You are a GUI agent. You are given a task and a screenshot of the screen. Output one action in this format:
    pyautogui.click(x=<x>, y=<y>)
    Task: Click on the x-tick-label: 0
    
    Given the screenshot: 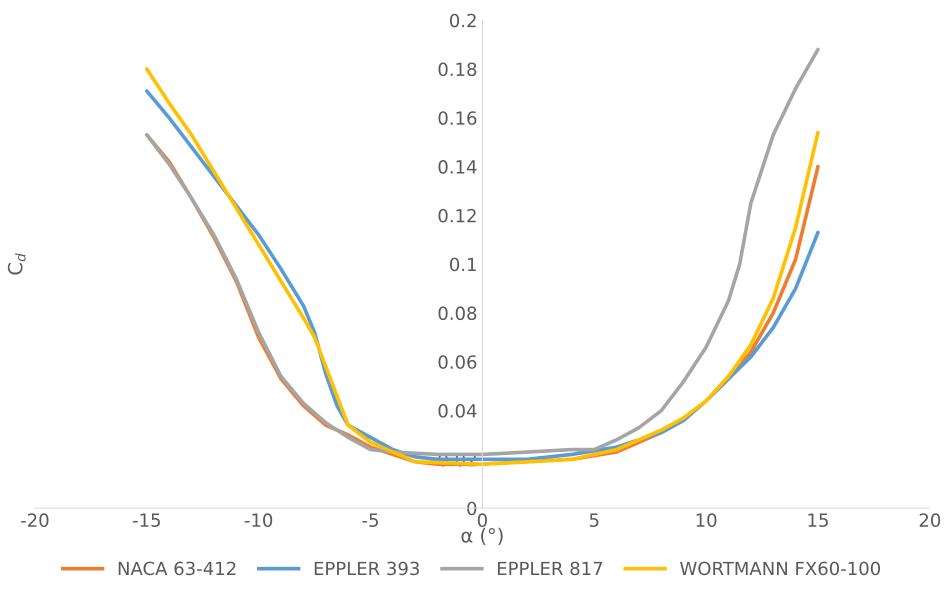 What is the action you would take?
    pyautogui.click(x=482, y=520)
    